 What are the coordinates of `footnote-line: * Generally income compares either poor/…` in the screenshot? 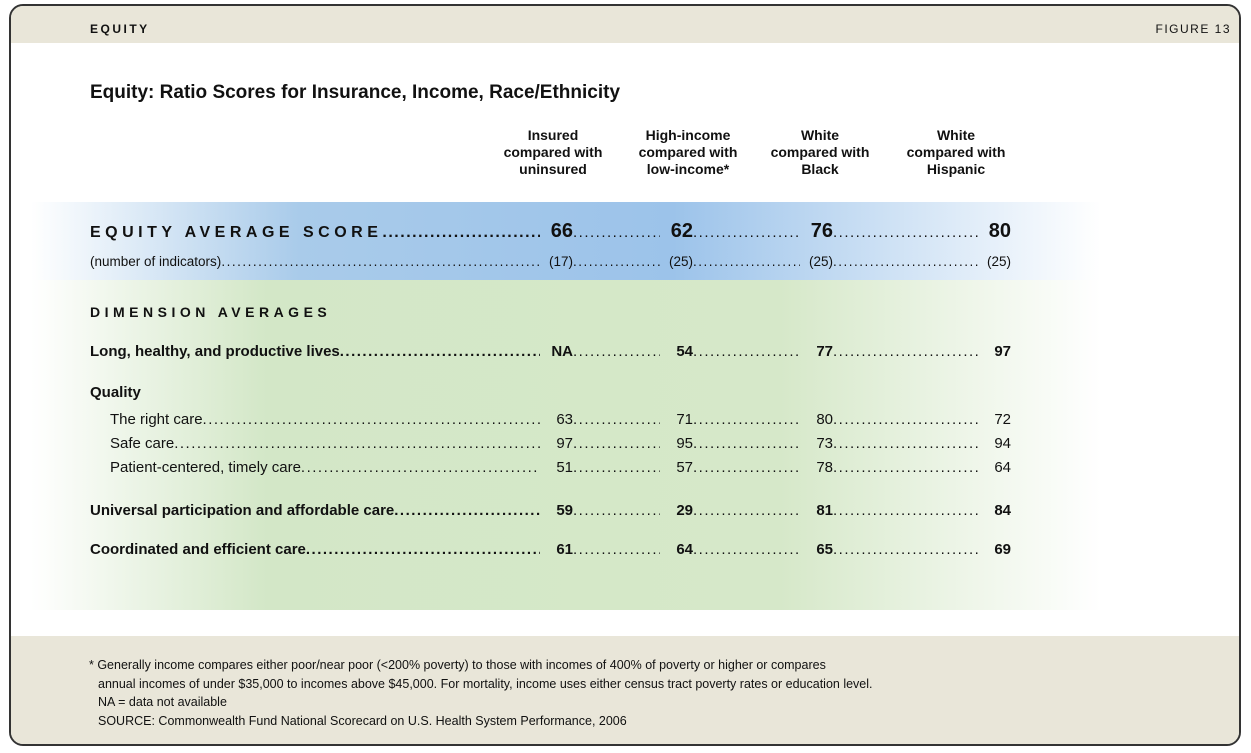 It's located at (457, 665).